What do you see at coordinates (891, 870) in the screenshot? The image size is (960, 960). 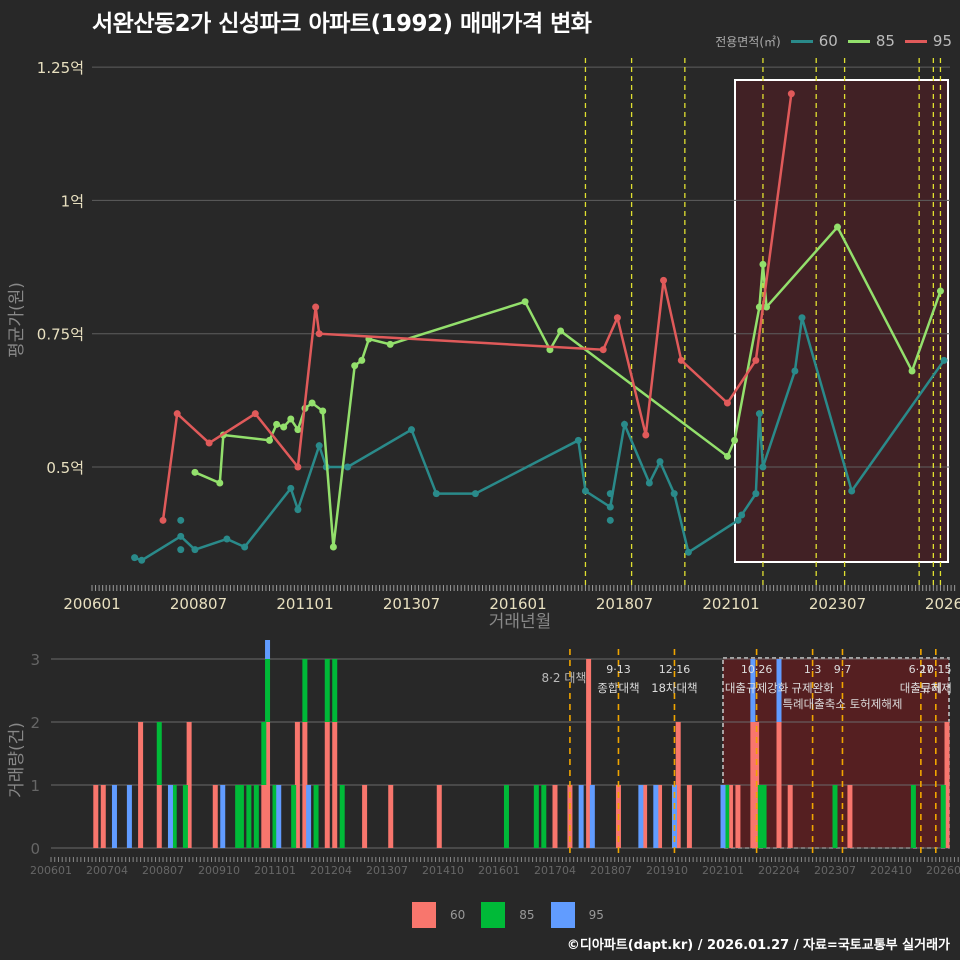 I see `svg-text: 202410` at bounding box center [891, 870].